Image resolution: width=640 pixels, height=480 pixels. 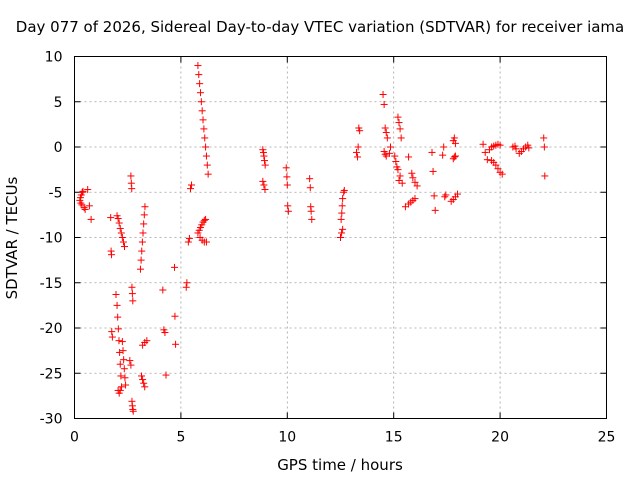 I want to click on y-tick-label: 10, so click(x=54, y=58).